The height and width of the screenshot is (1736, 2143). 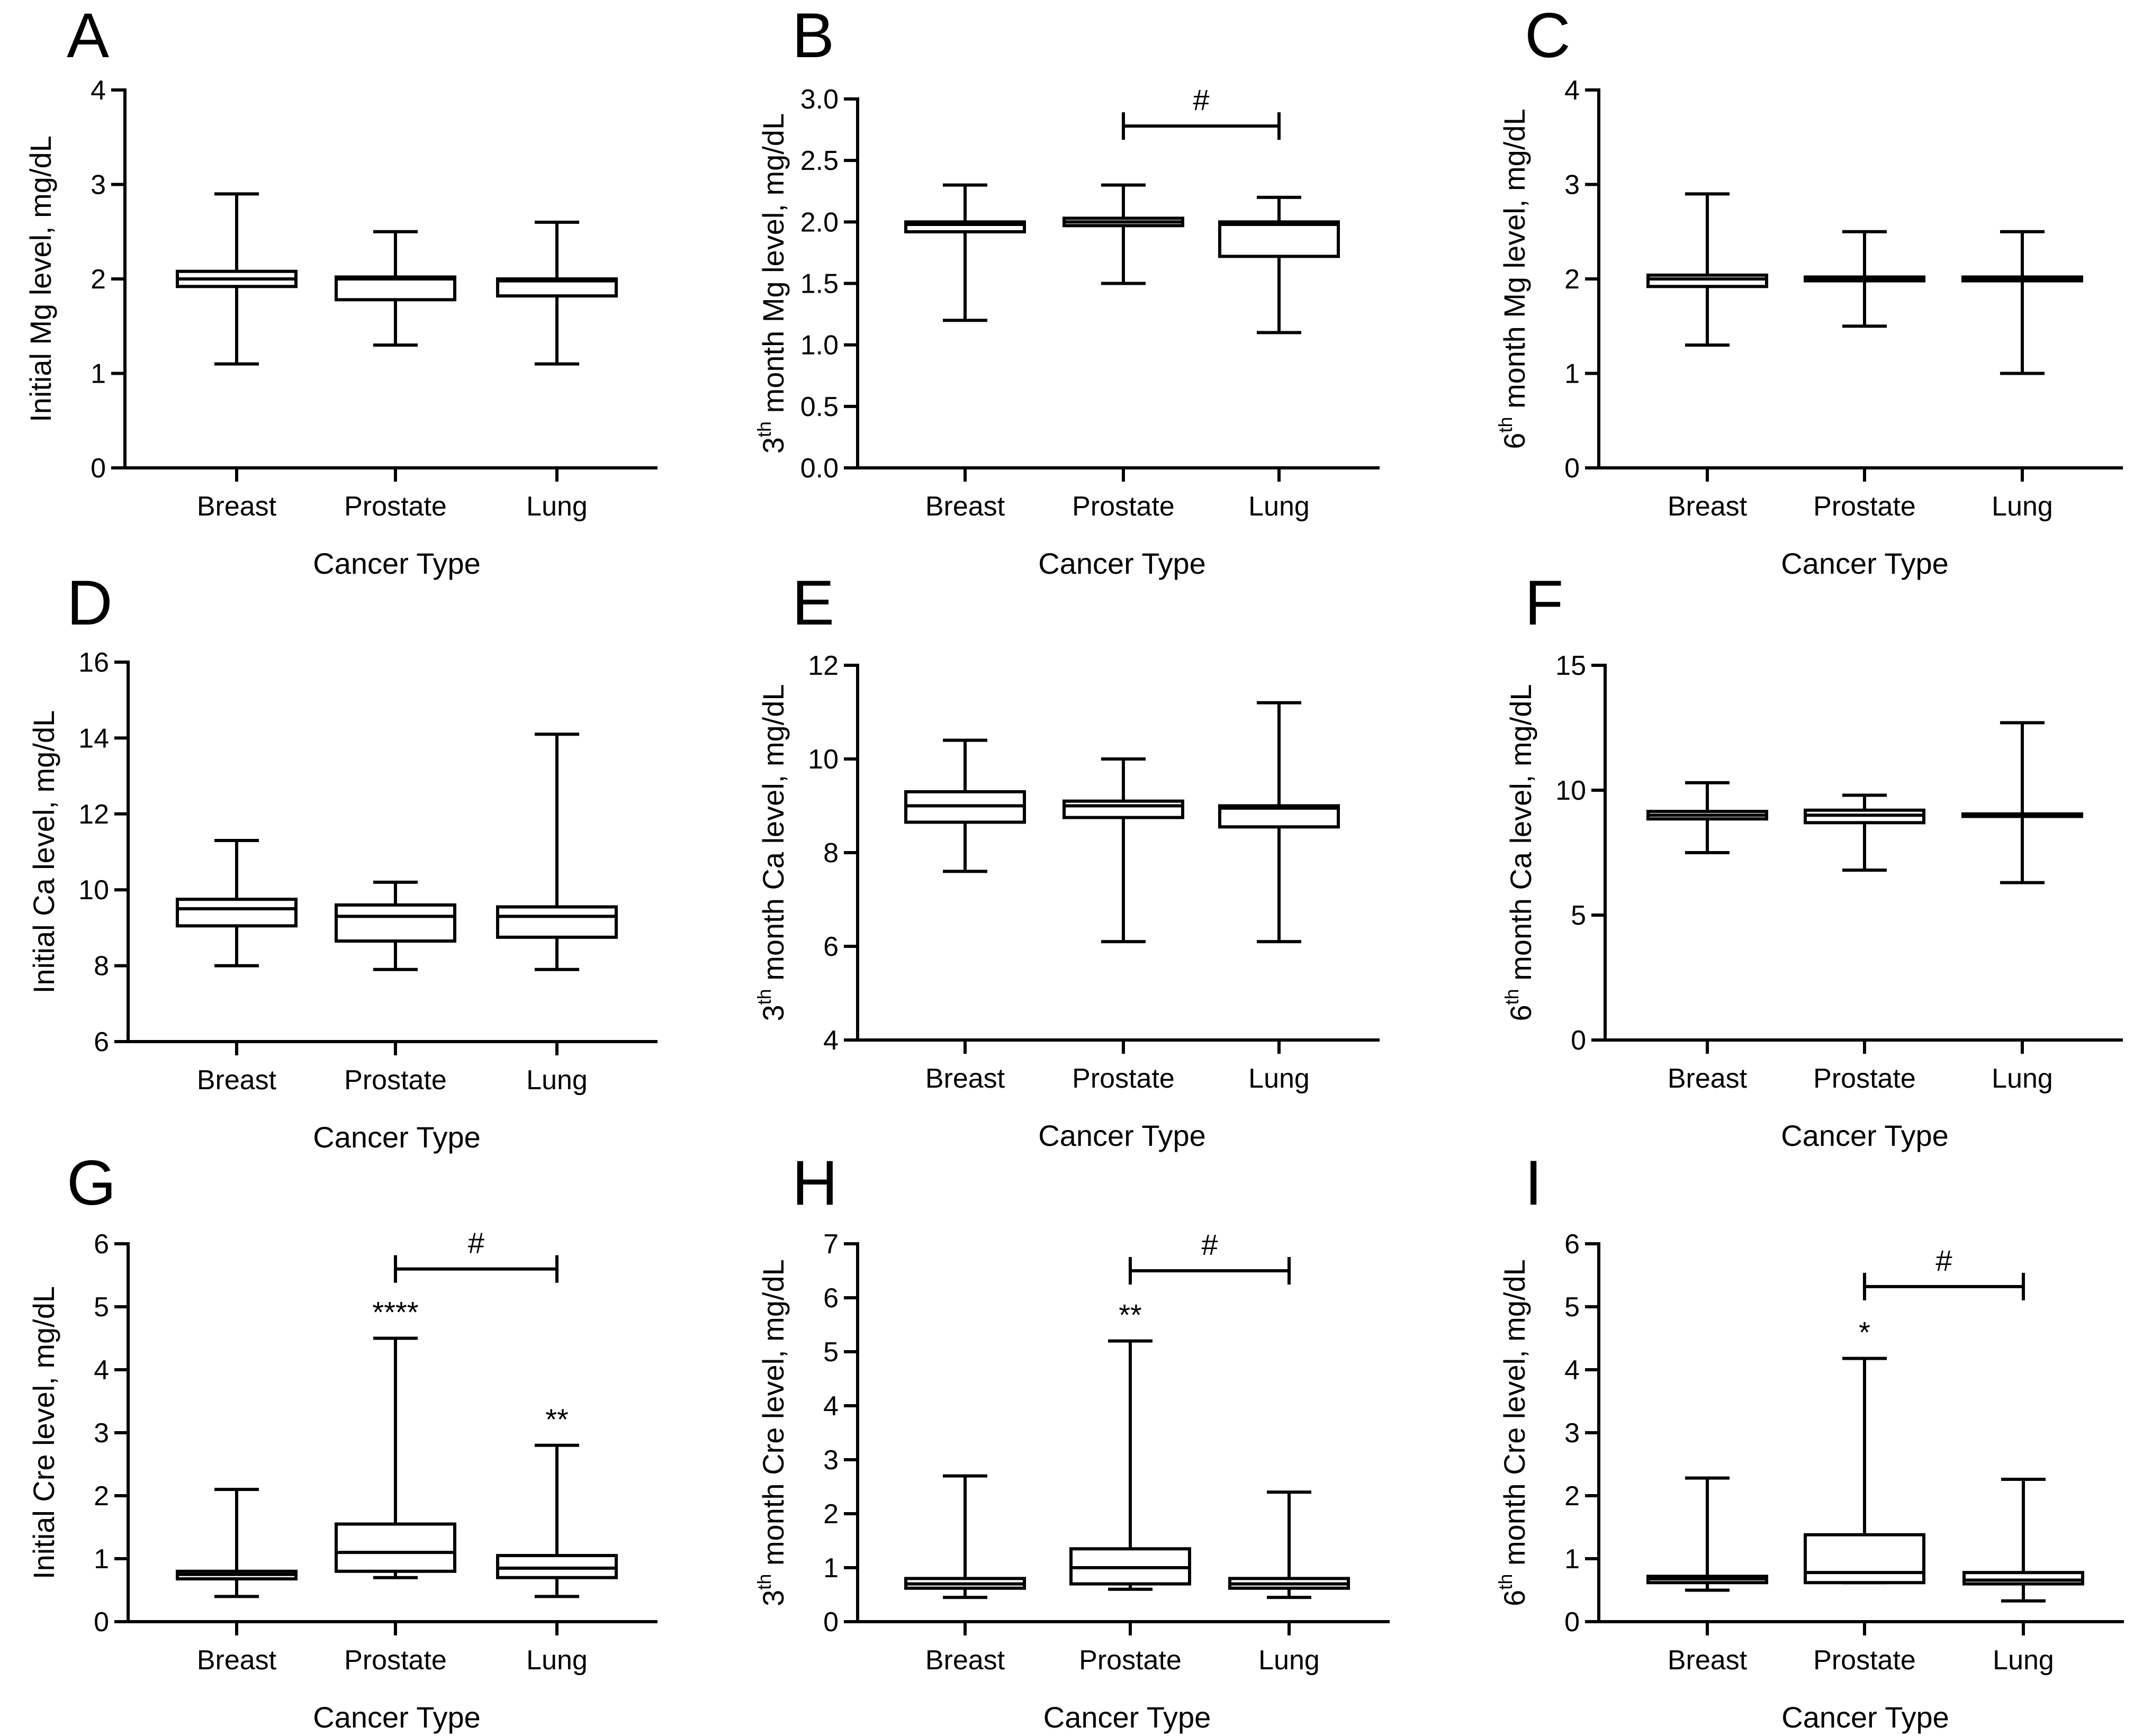 What do you see at coordinates (820, 161) in the screenshot?
I see `y-tick-label: 2.5` at bounding box center [820, 161].